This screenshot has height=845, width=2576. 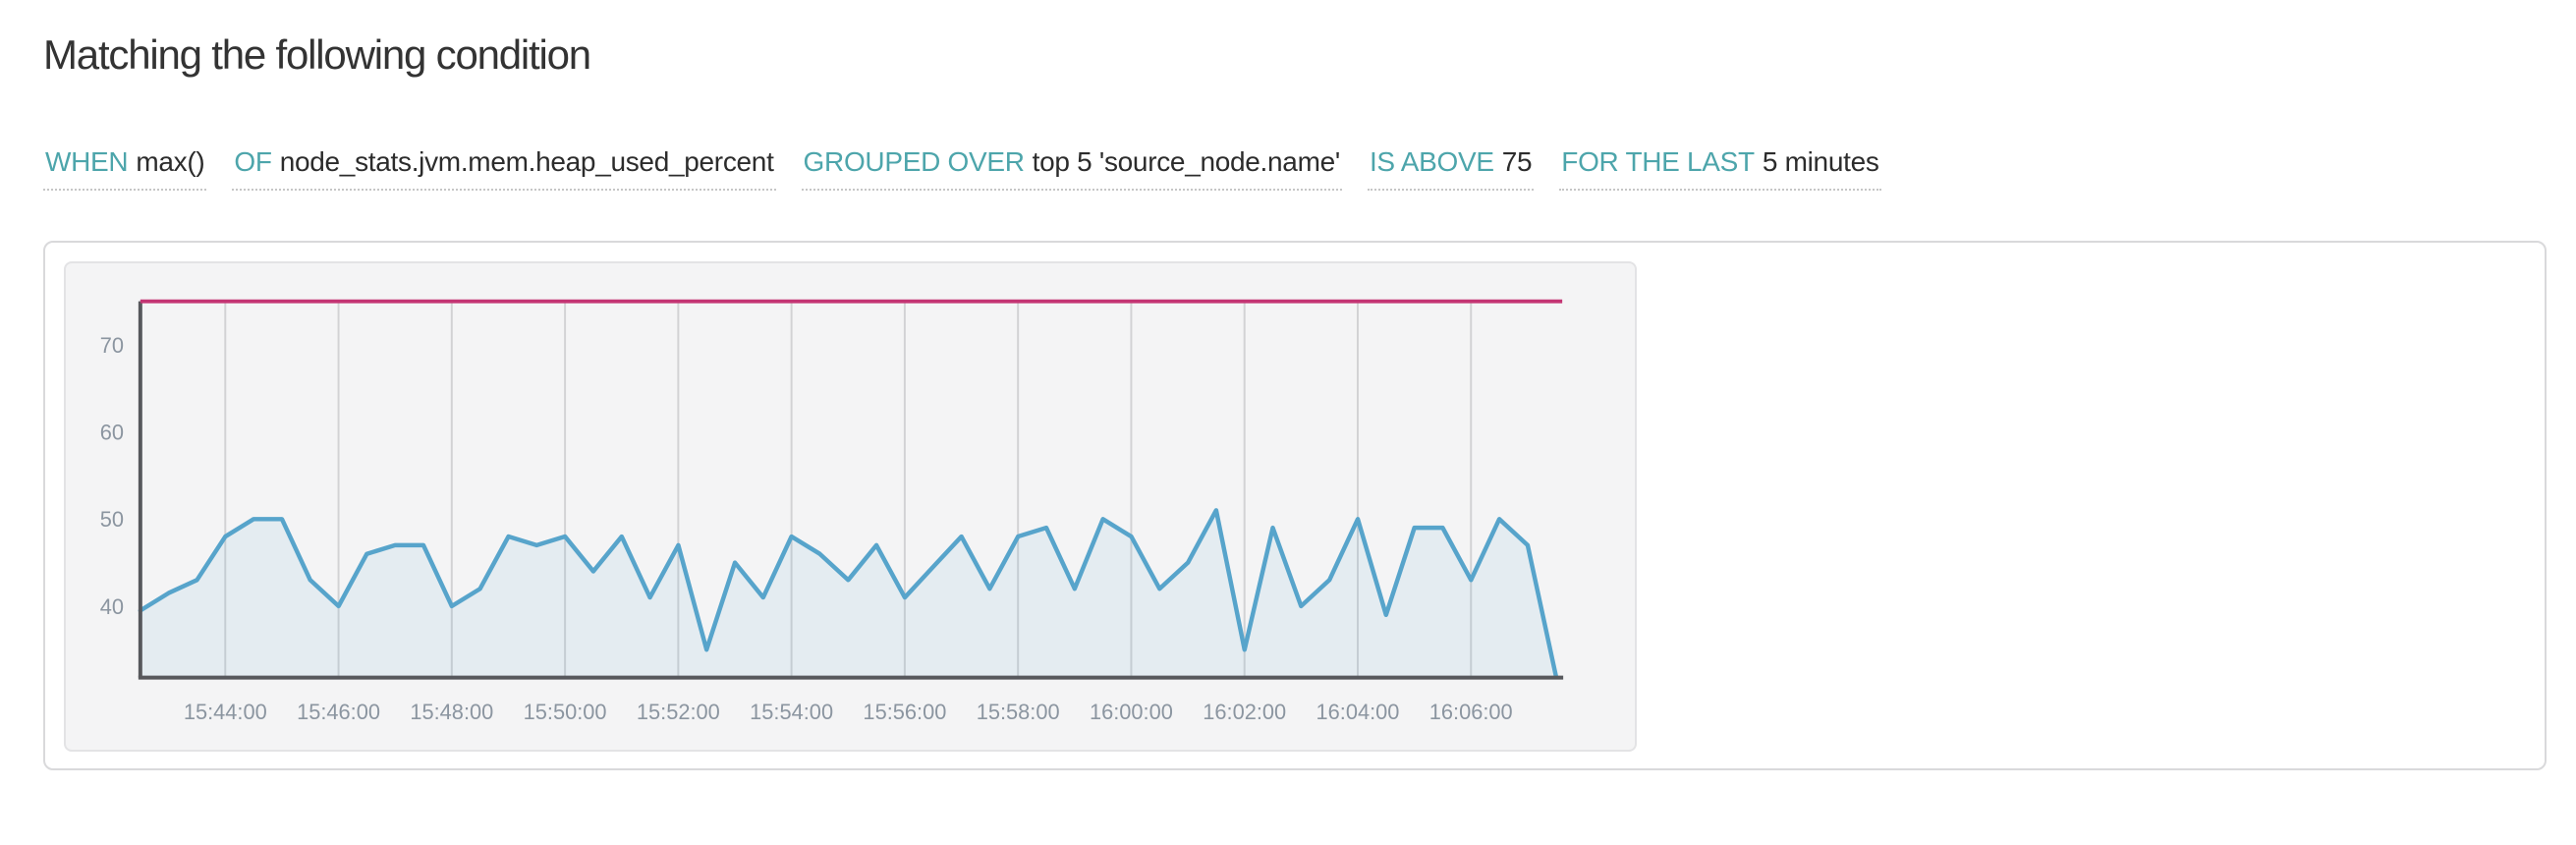 What do you see at coordinates (1658, 161) in the screenshot?
I see `expression-keyword: FOR THE LAST` at bounding box center [1658, 161].